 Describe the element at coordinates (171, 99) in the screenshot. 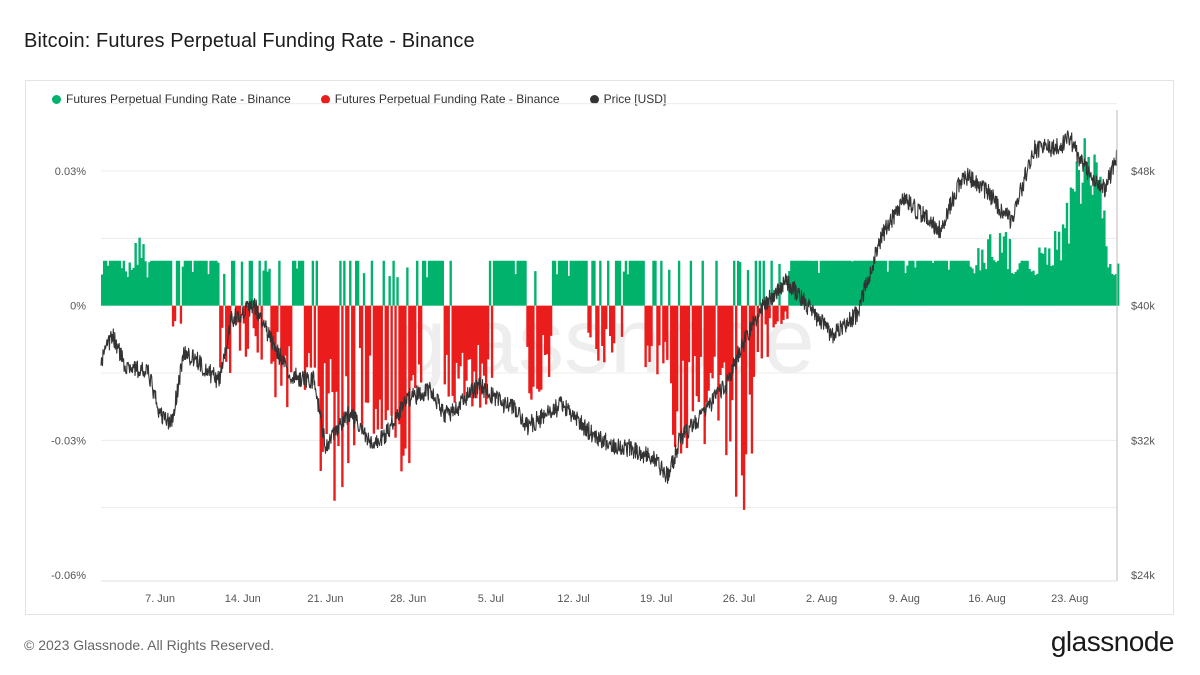

I see `legend-item-funding-positive: Futures Perpetual Funding Rate - Binance` at that location.